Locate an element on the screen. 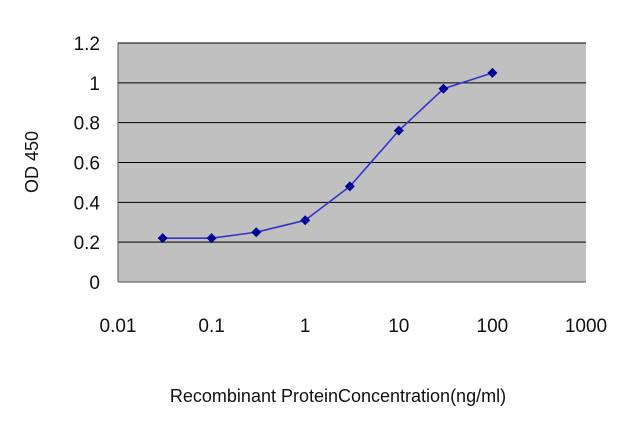 Image resolution: width=640 pixels, height=427 pixels. y-tick-label: 1 is located at coordinates (94, 84).